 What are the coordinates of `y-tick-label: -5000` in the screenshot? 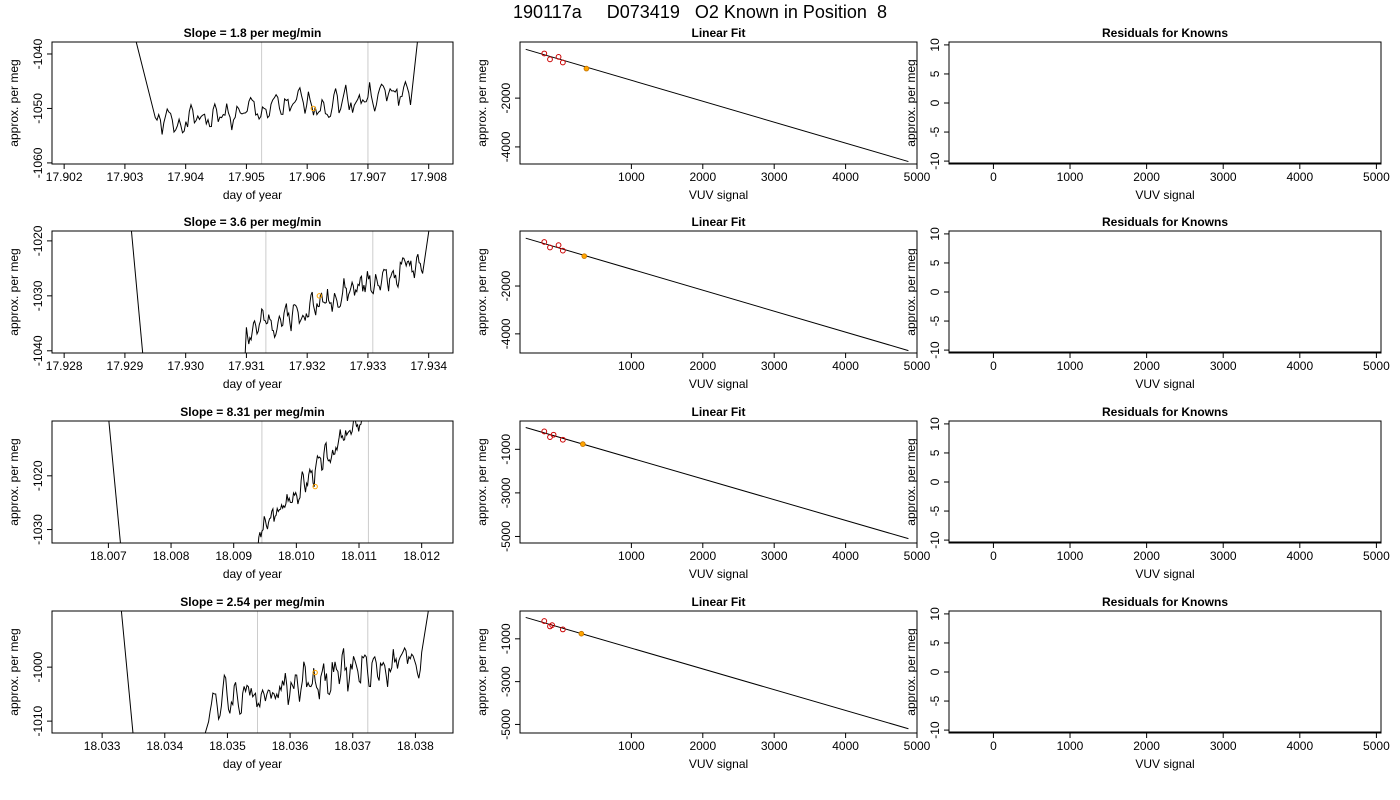 It's located at (506, 724).